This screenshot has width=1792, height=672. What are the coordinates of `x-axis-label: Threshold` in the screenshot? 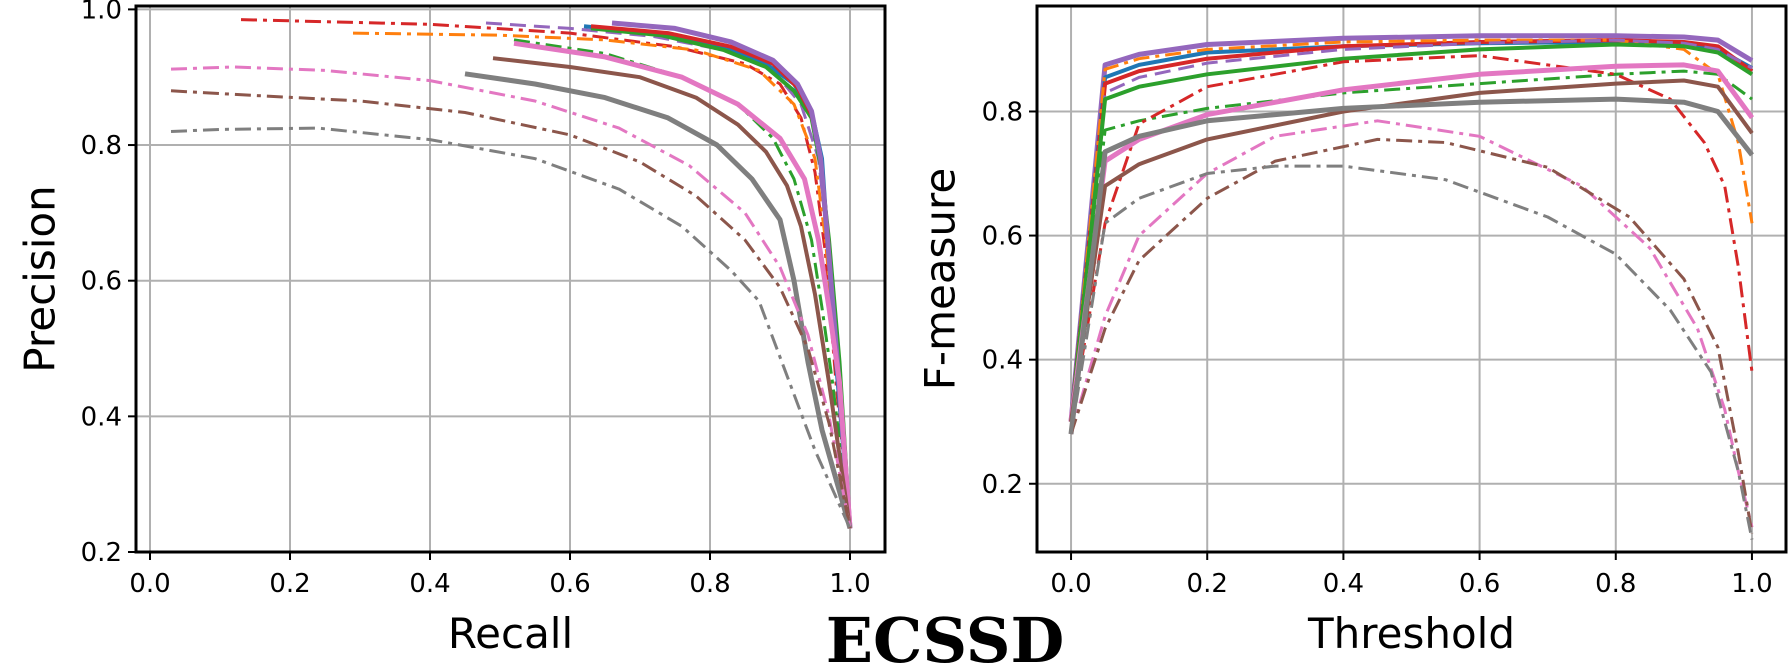 It's located at (1411, 633).